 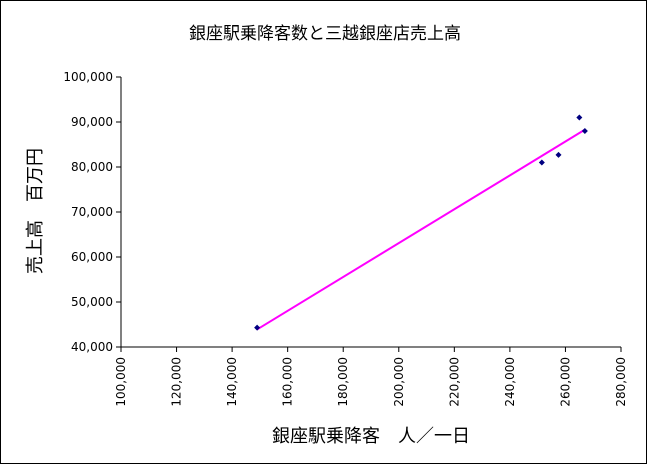 What do you see at coordinates (88, 77) in the screenshot?
I see `y-tick-label: 100,000` at bounding box center [88, 77].